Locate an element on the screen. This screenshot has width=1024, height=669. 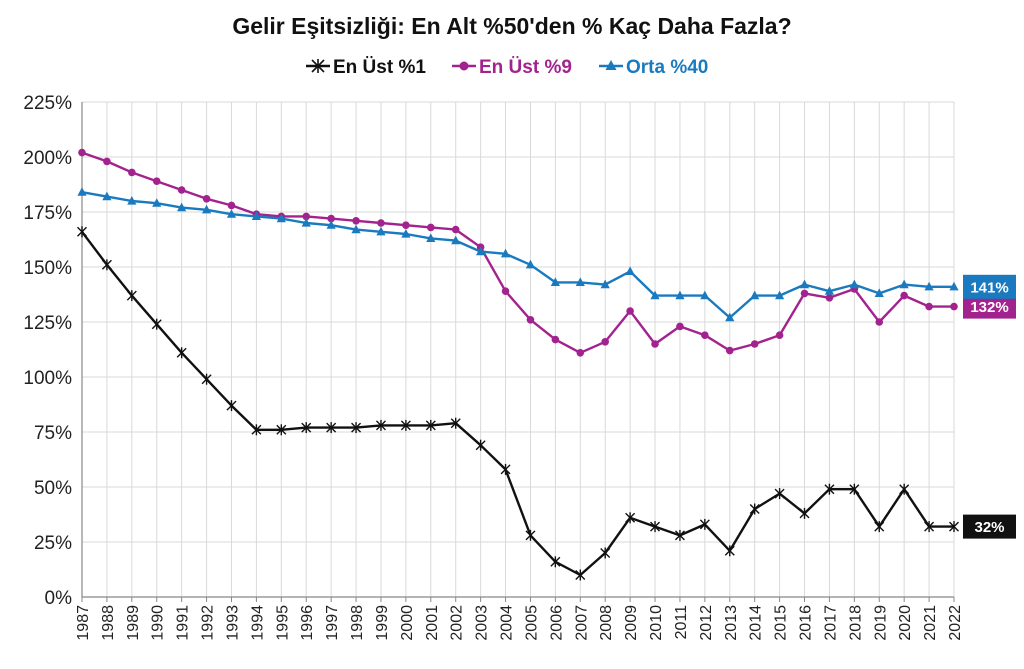
x-tick-label: 2011 is located at coordinates (681, 622).